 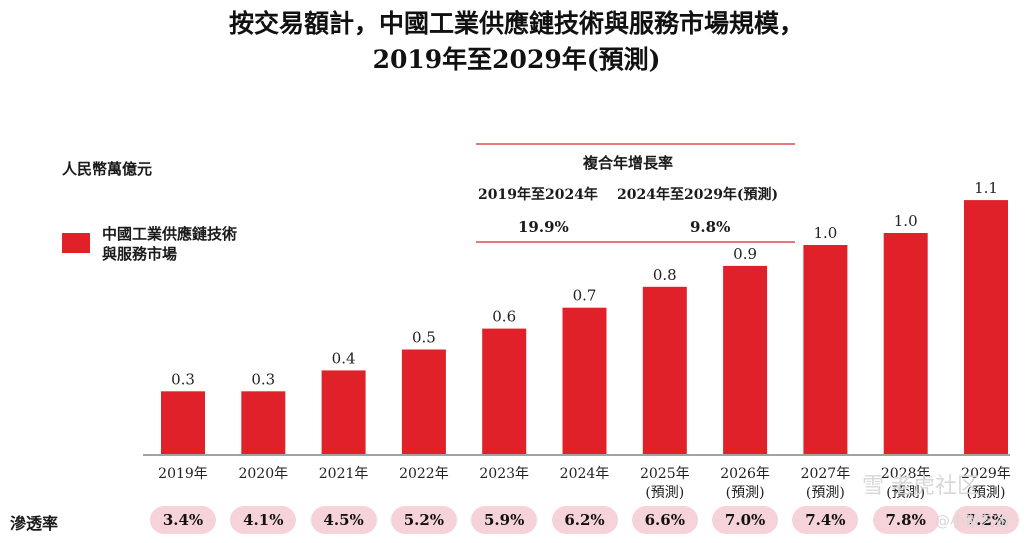 I want to click on bar-value-label: 0.5, so click(x=424, y=338).